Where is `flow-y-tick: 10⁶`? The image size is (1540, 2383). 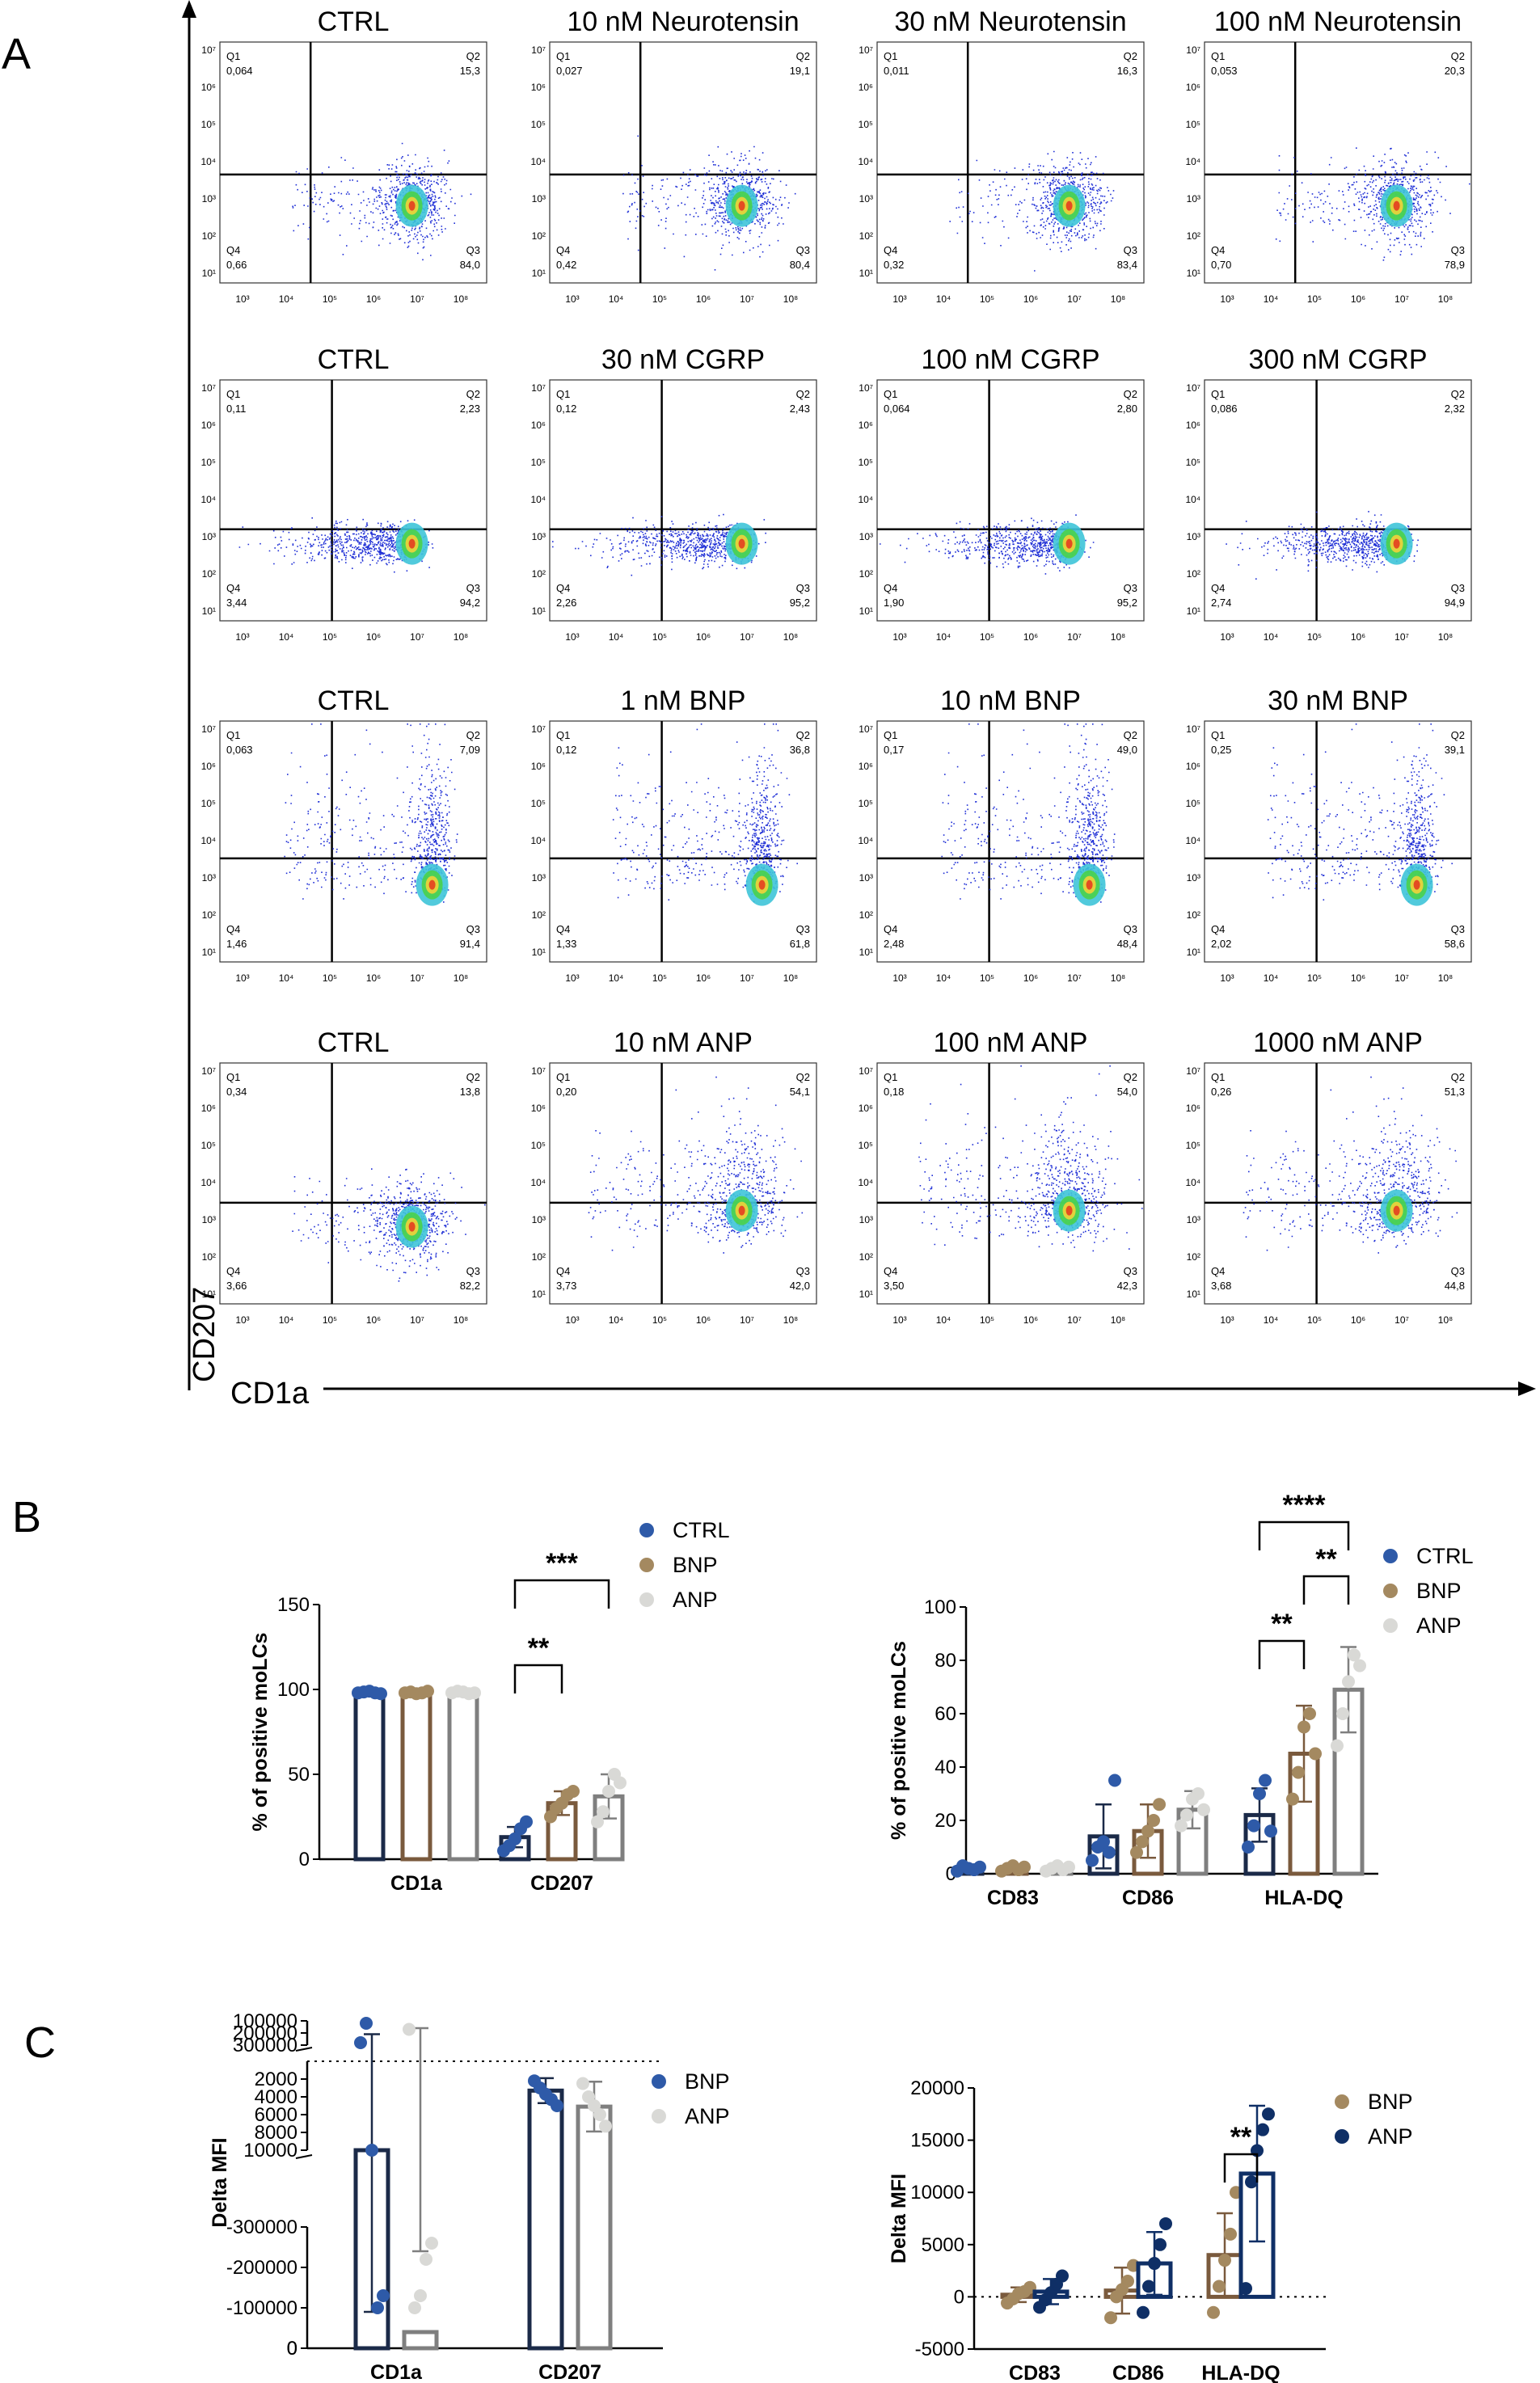
flow-y-tick: 10⁶ is located at coordinates (209, 766).